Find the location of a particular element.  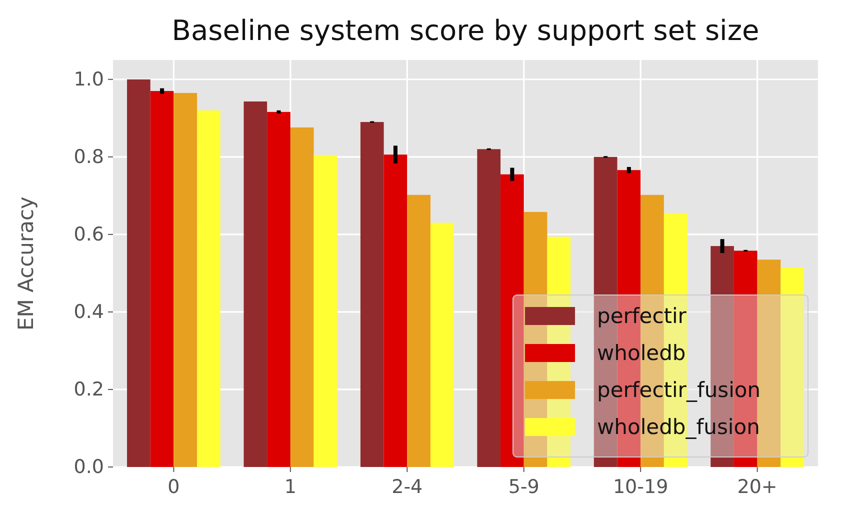

legend-label: wholedb is located at coordinates (641, 353).